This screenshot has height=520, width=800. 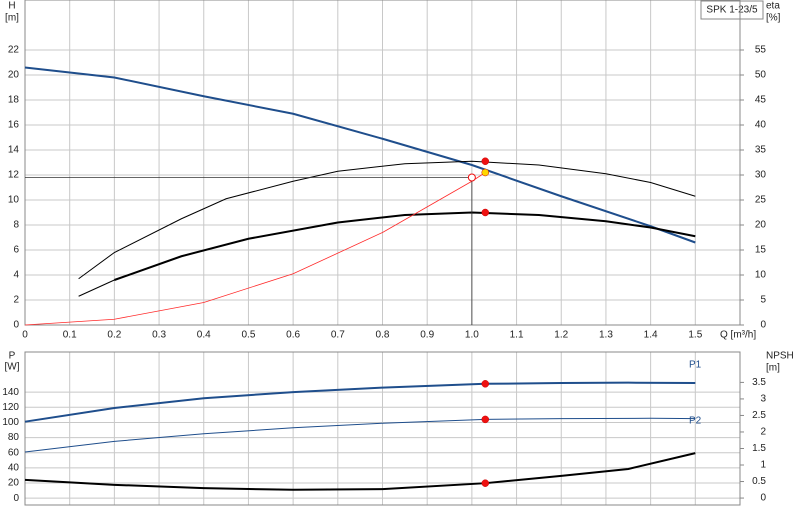 What do you see at coordinates (761, 75) in the screenshot?
I see `y2-tick-label: 50` at bounding box center [761, 75].